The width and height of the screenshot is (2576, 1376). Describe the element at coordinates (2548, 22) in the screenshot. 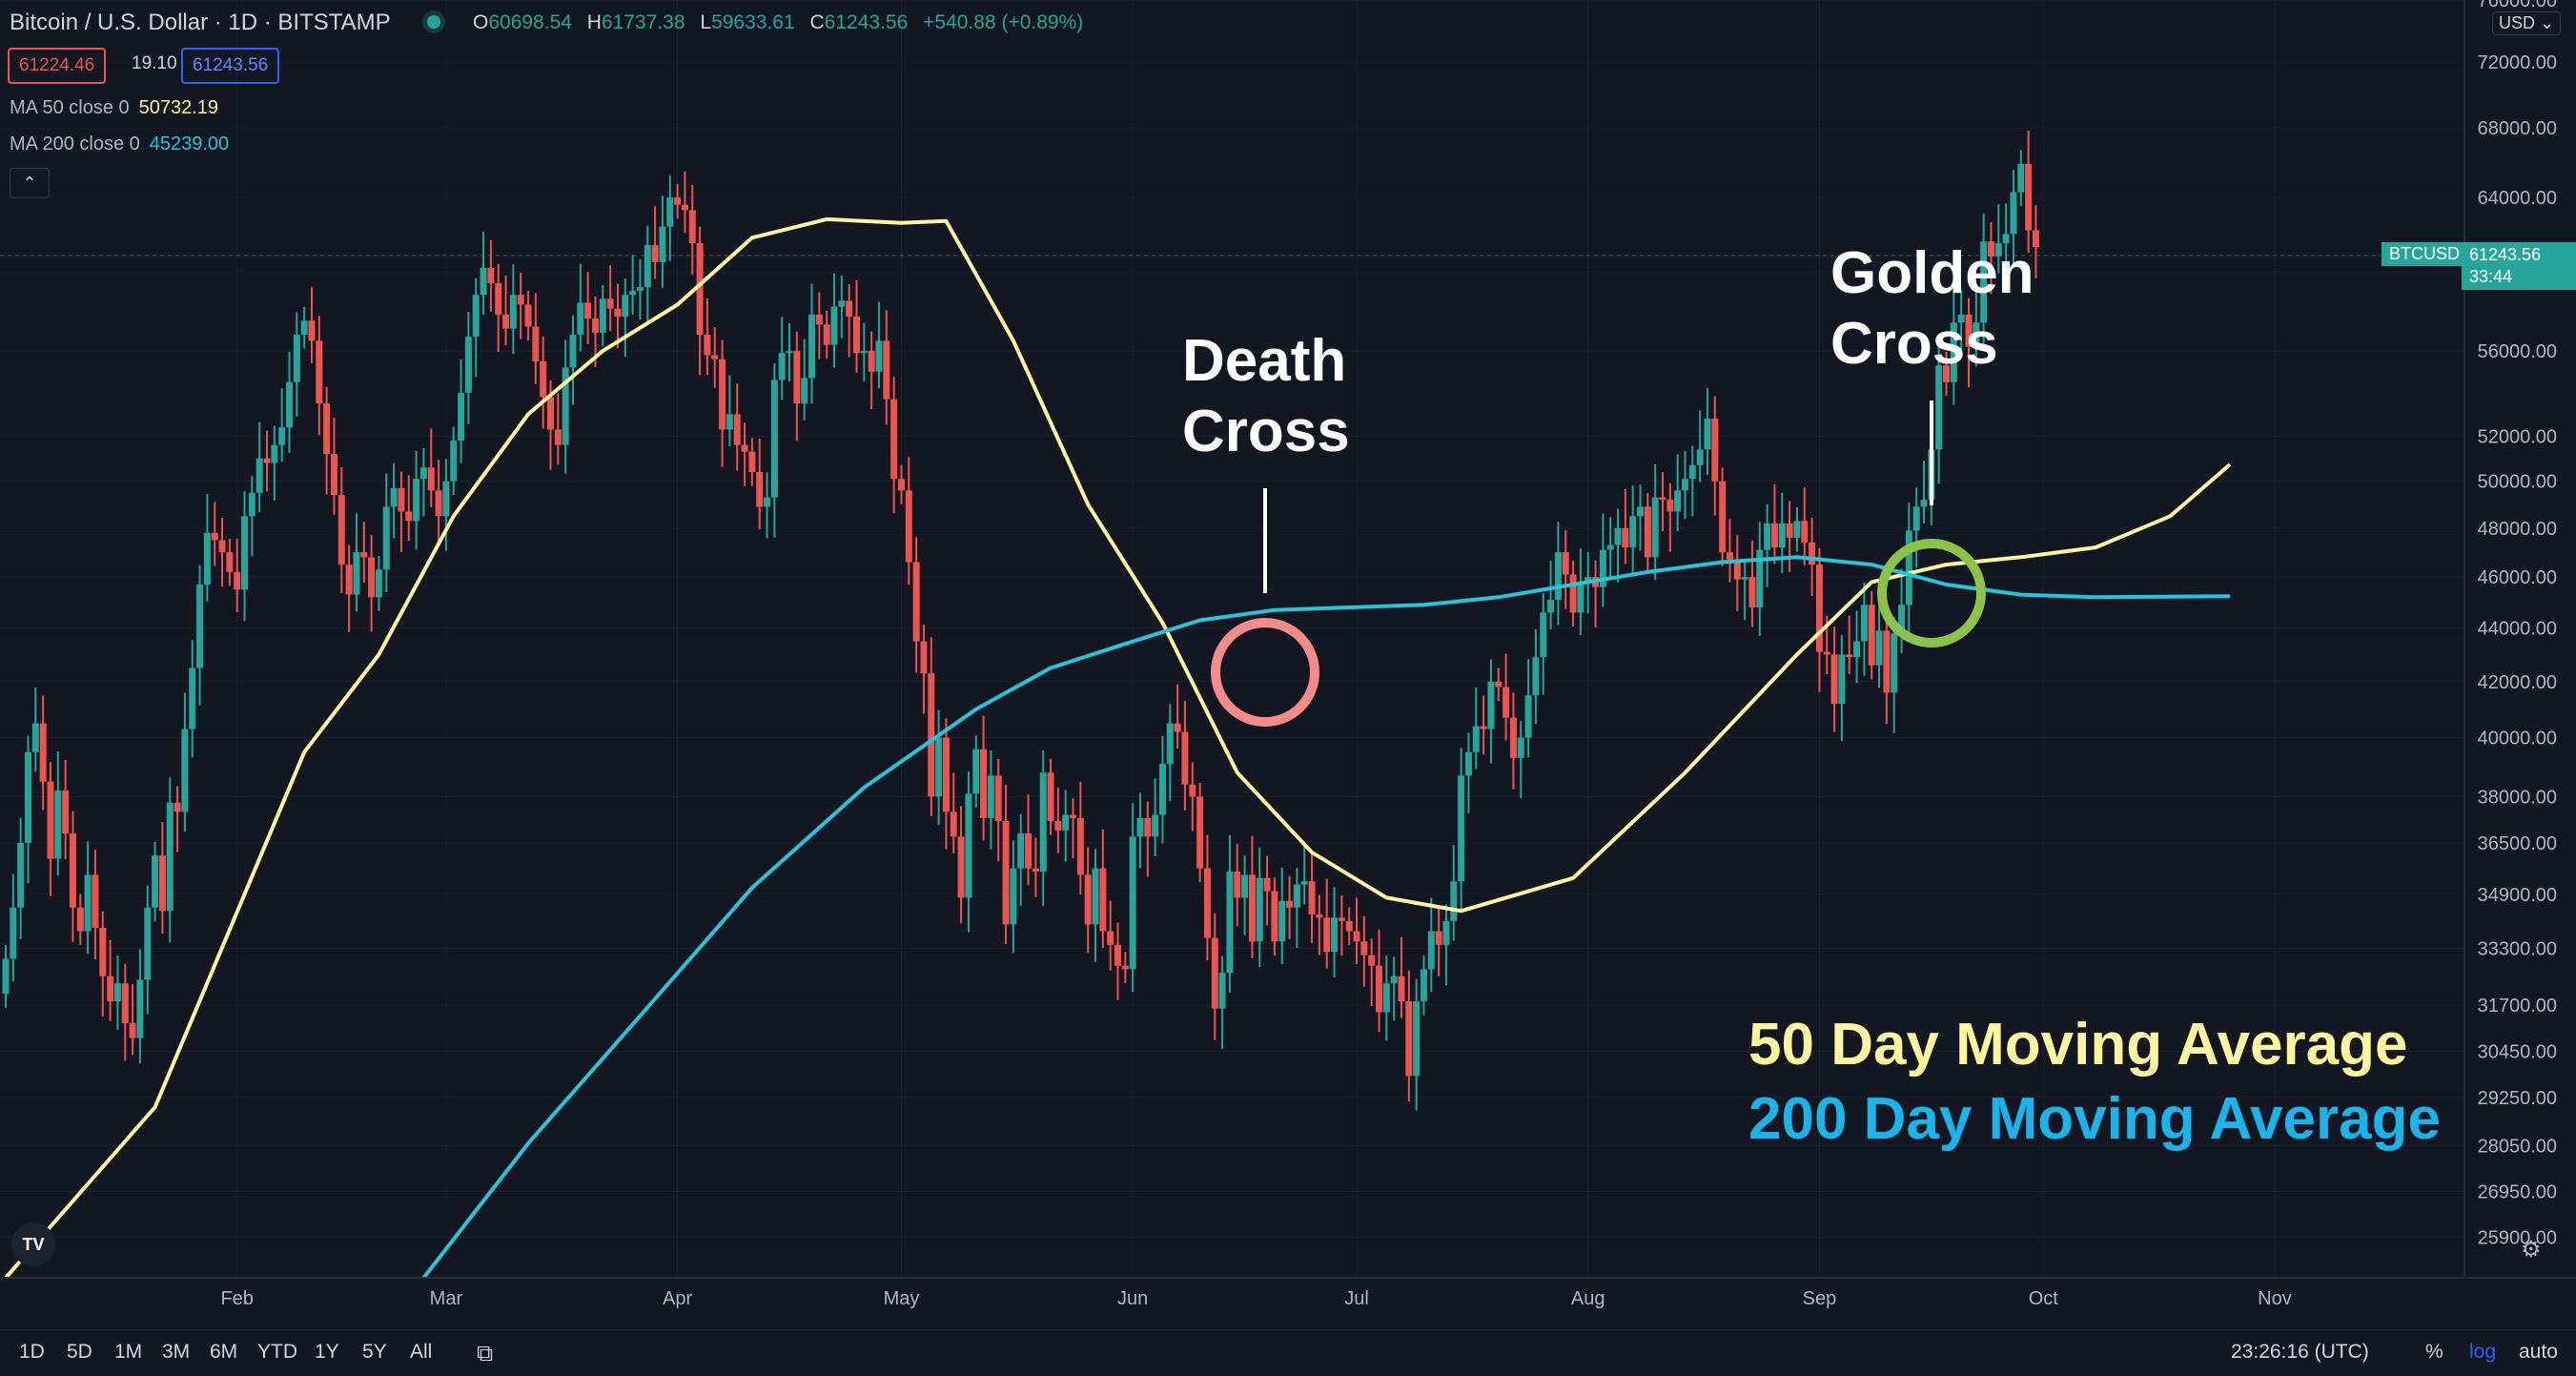

I see `chevron-down-icon: ⌄` at that location.